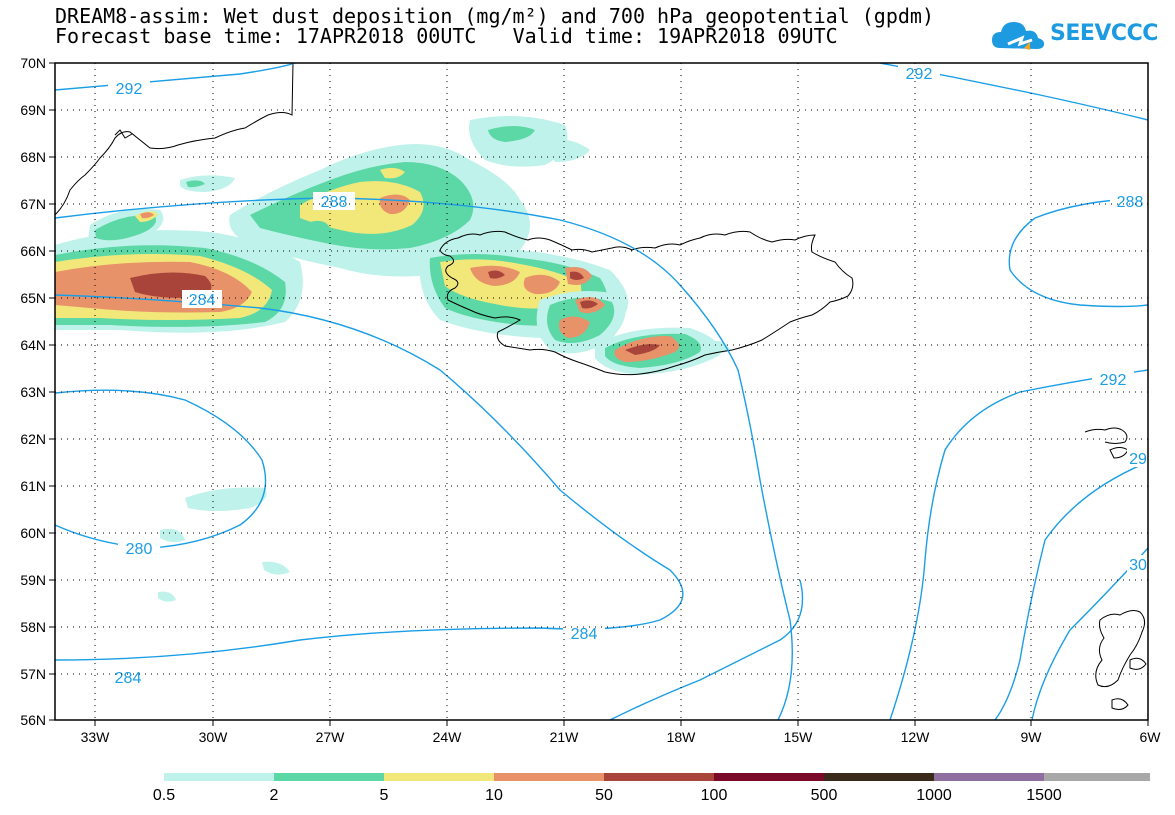 The image size is (1175, 815). What do you see at coordinates (799, 737) in the screenshot?
I see `lon-label: 15W` at bounding box center [799, 737].